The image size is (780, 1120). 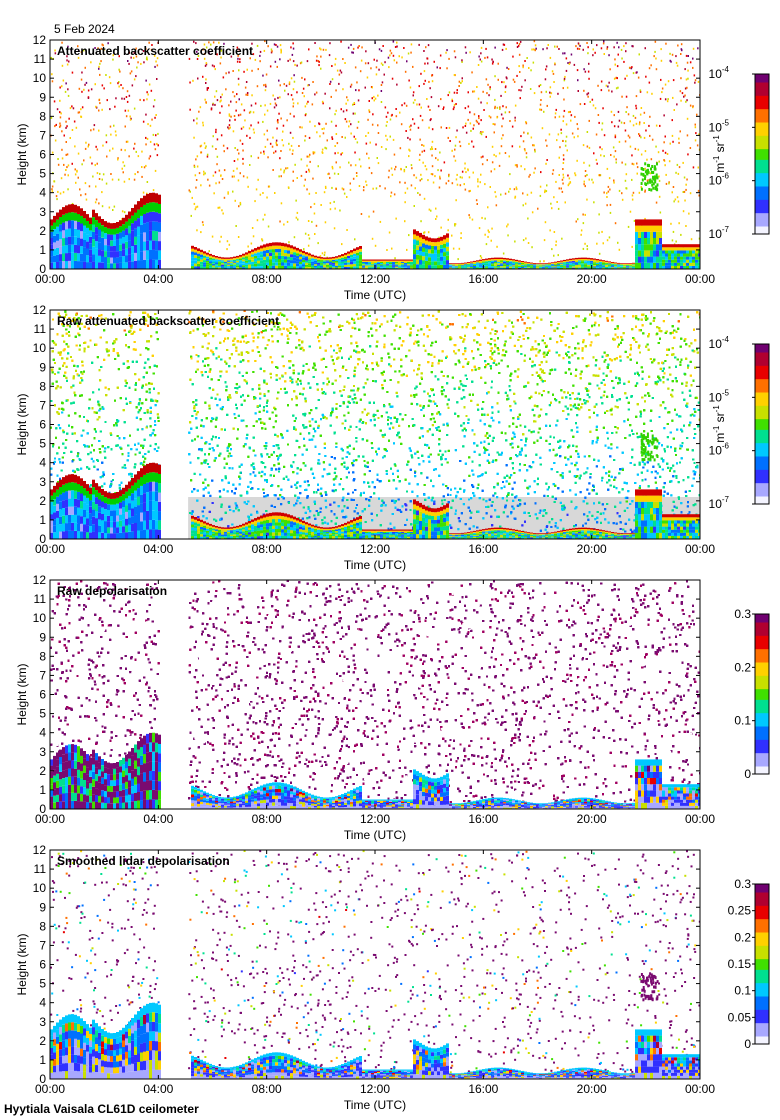 What do you see at coordinates (112, 591) in the screenshot?
I see `panel-title: Raw depolarisation` at bounding box center [112, 591].